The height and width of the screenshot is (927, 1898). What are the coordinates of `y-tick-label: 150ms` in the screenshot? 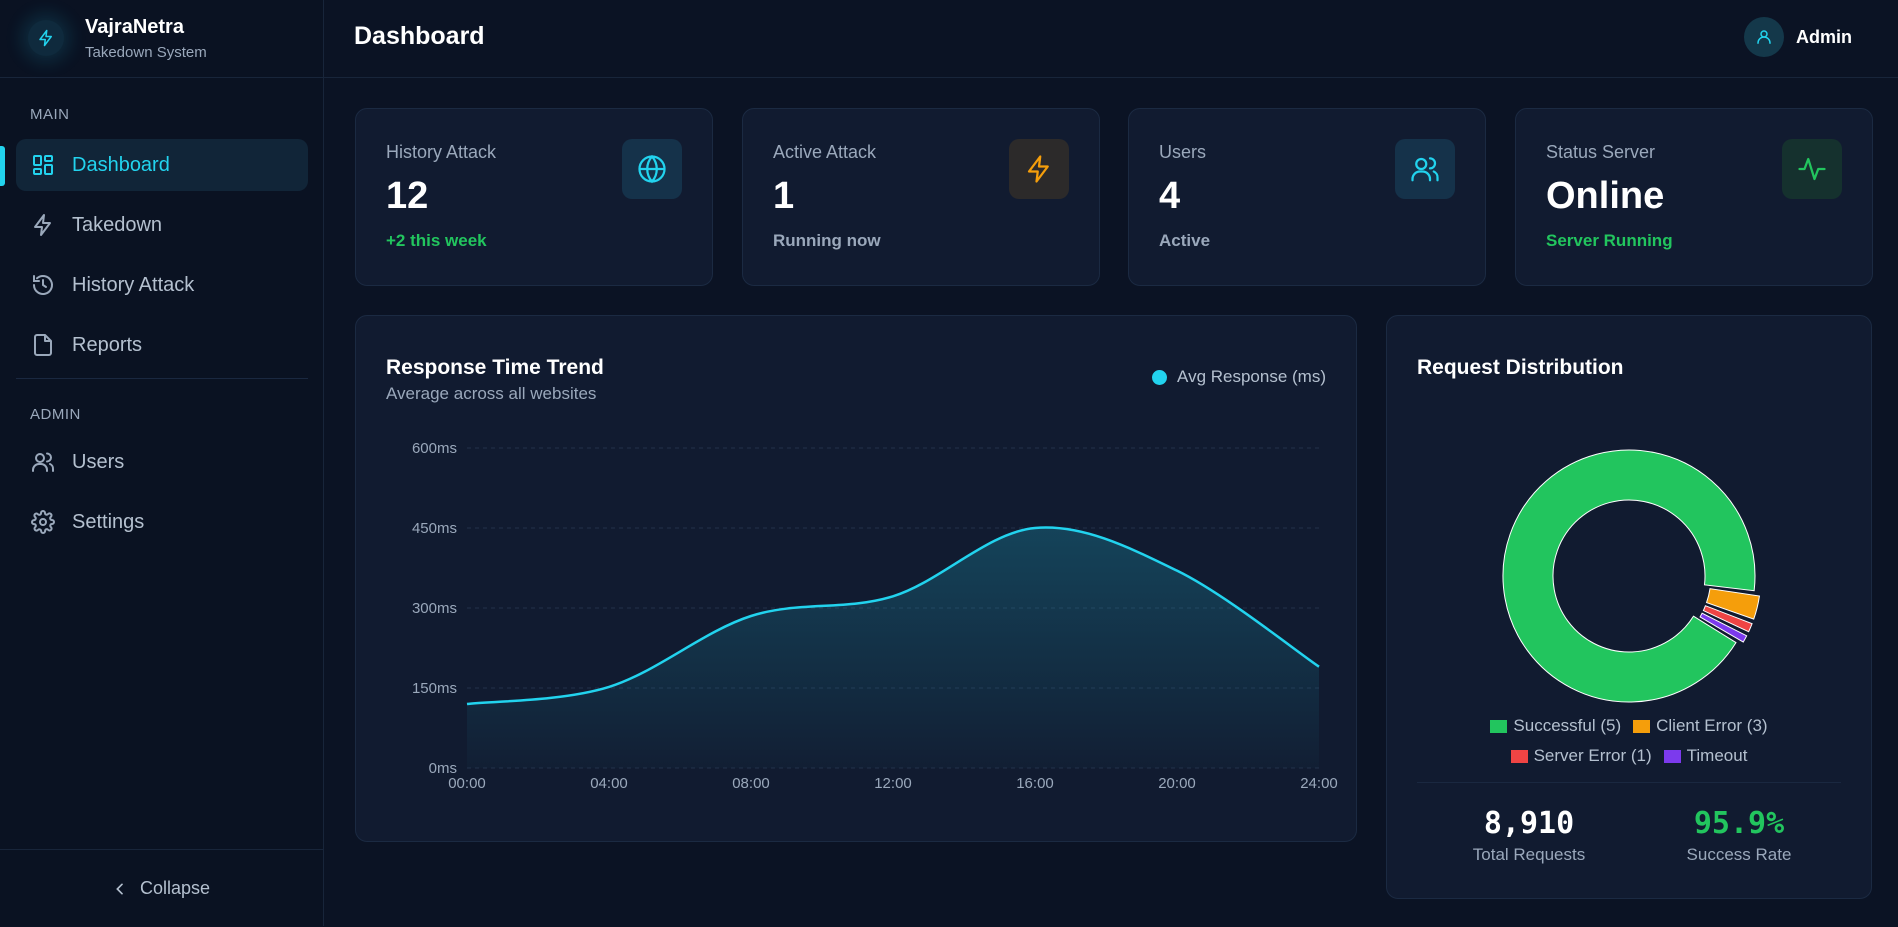 It's located at (434, 688).